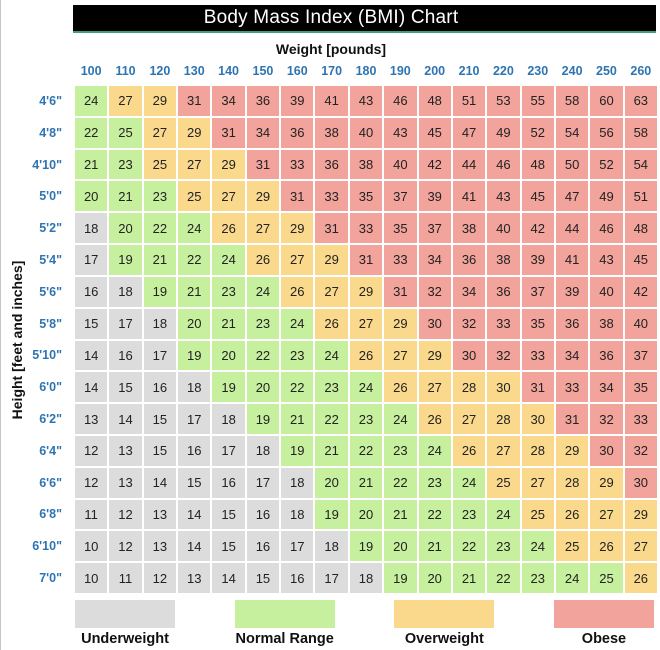 This screenshot has height=650, width=660. Describe the element at coordinates (606, 71) in the screenshot. I see `weight-tick-label: 250` at that location.